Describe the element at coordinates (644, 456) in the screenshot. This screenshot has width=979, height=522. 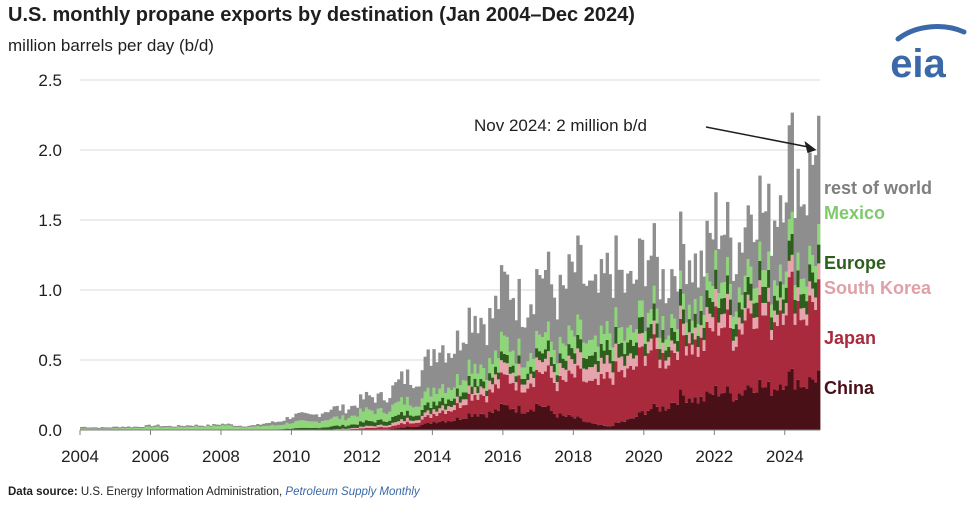
I see `x-tick-label: 2020` at that location.